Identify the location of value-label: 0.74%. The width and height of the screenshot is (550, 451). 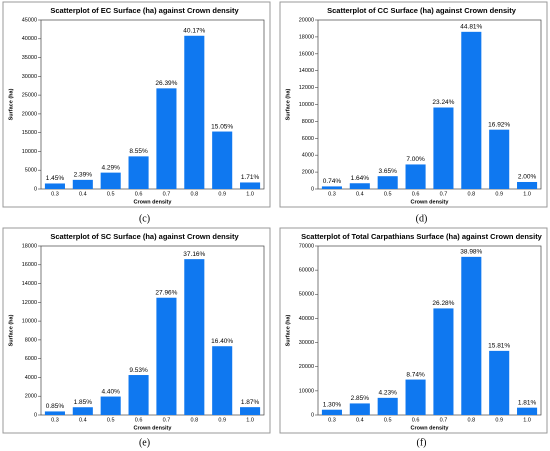
(332, 181).